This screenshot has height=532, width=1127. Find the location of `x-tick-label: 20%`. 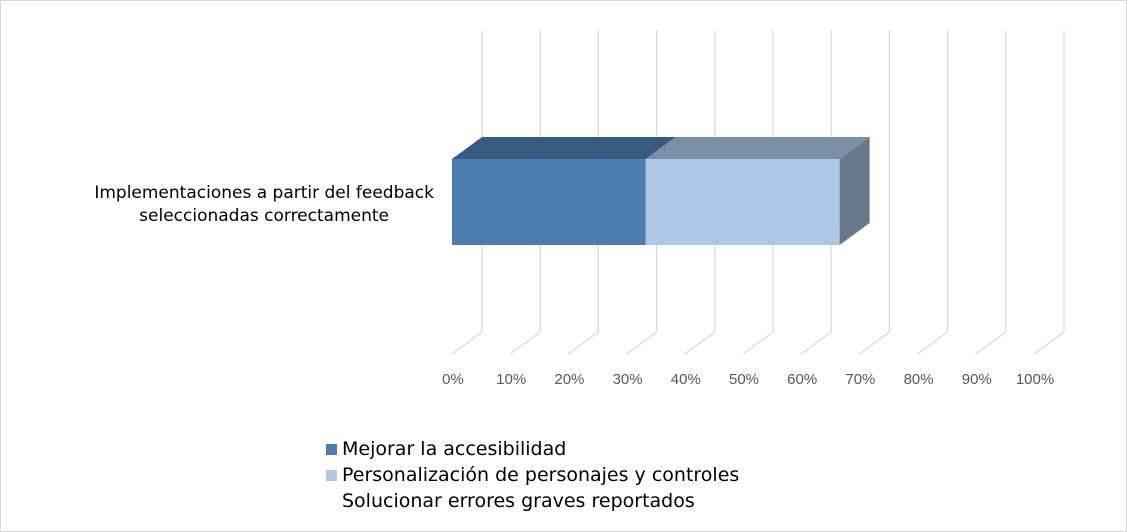

x-tick-label: 20% is located at coordinates (569, 379).